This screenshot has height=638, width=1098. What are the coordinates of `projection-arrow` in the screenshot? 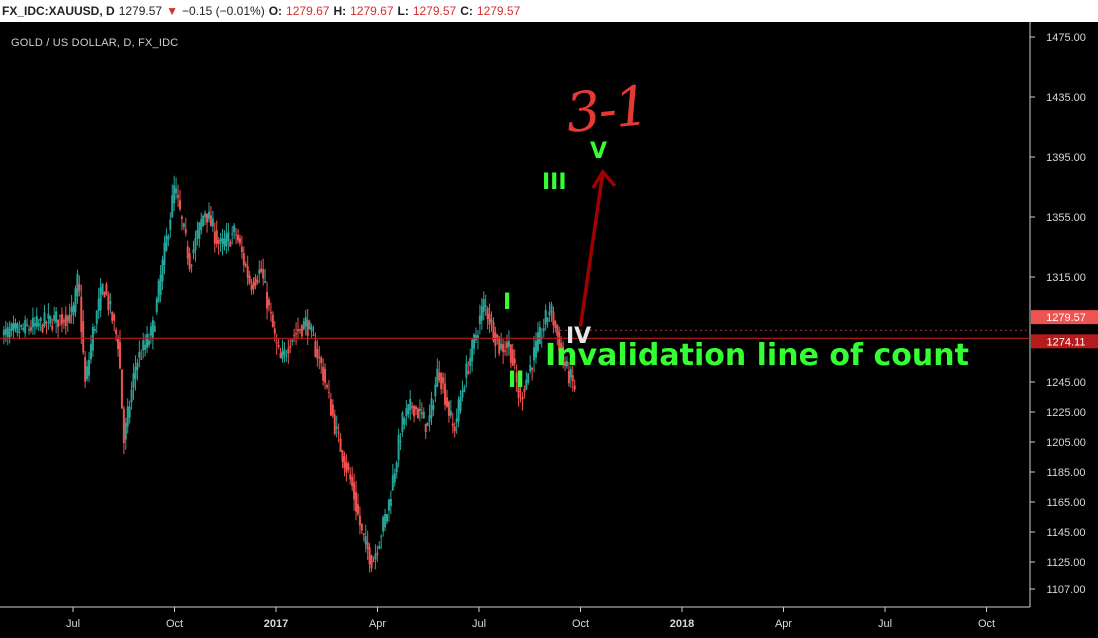 It's located at (597, 248).